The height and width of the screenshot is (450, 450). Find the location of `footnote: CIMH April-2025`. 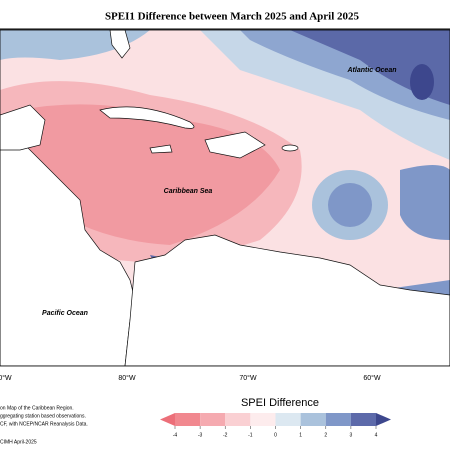

footnote: CIMH April-2025 is located at coordinates (18, 442).